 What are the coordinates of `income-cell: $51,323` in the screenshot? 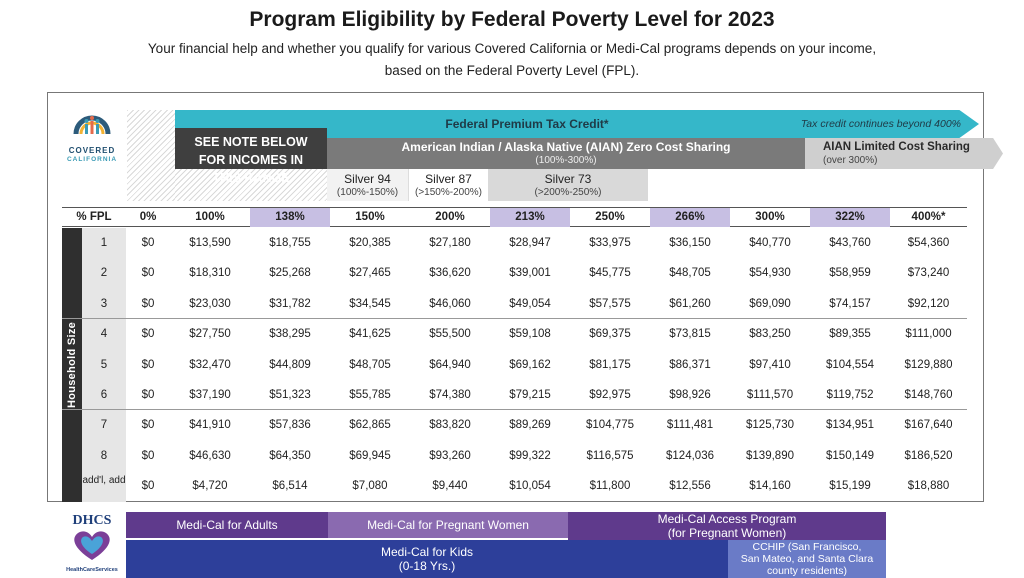 It's located at (290, 395).